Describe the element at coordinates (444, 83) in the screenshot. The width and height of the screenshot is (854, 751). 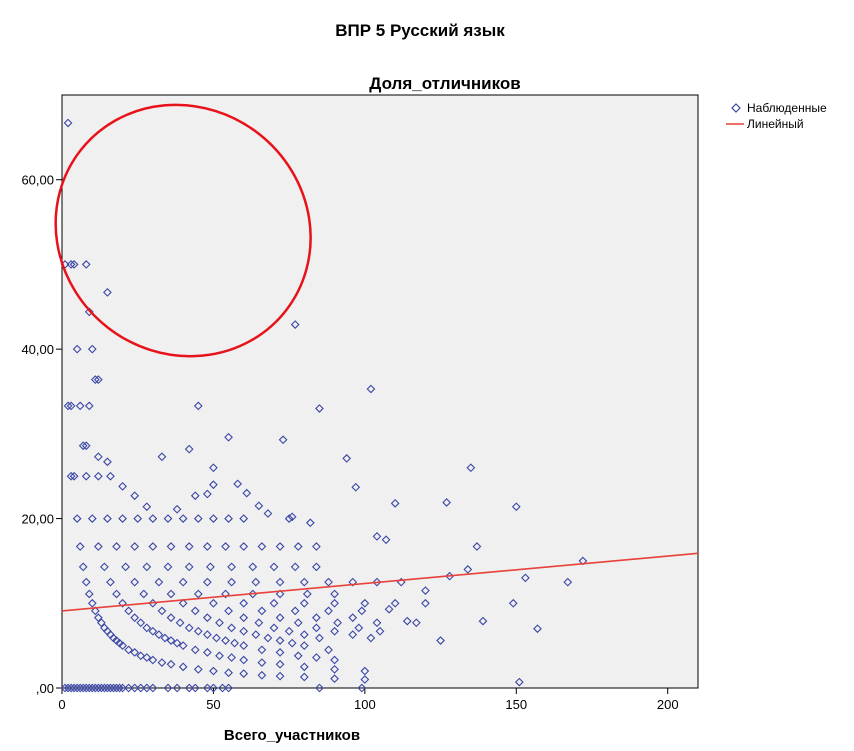
I see `chart-subtitle: Доля_отличников` at that location.